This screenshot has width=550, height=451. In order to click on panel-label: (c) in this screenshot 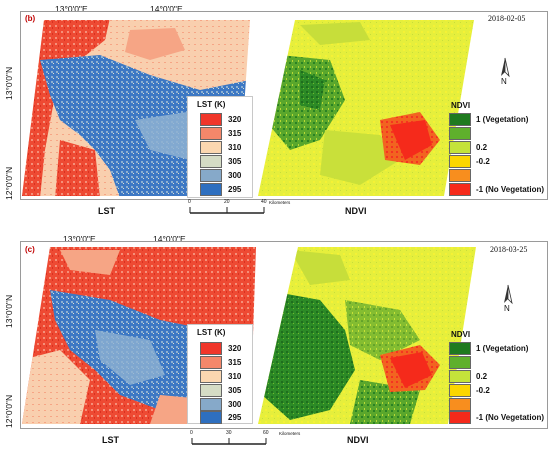, I will do `click(30, 249)`.